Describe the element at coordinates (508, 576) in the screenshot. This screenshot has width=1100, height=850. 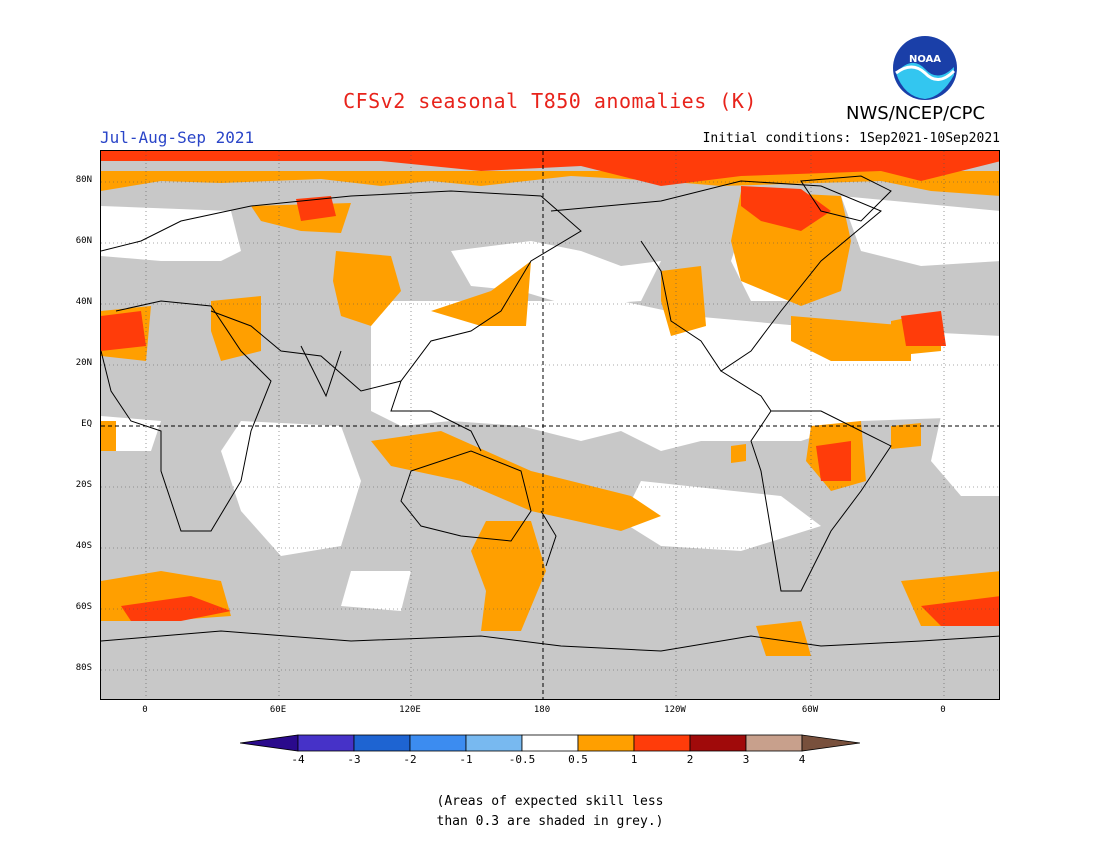
I see `warm-tasman` at that location.